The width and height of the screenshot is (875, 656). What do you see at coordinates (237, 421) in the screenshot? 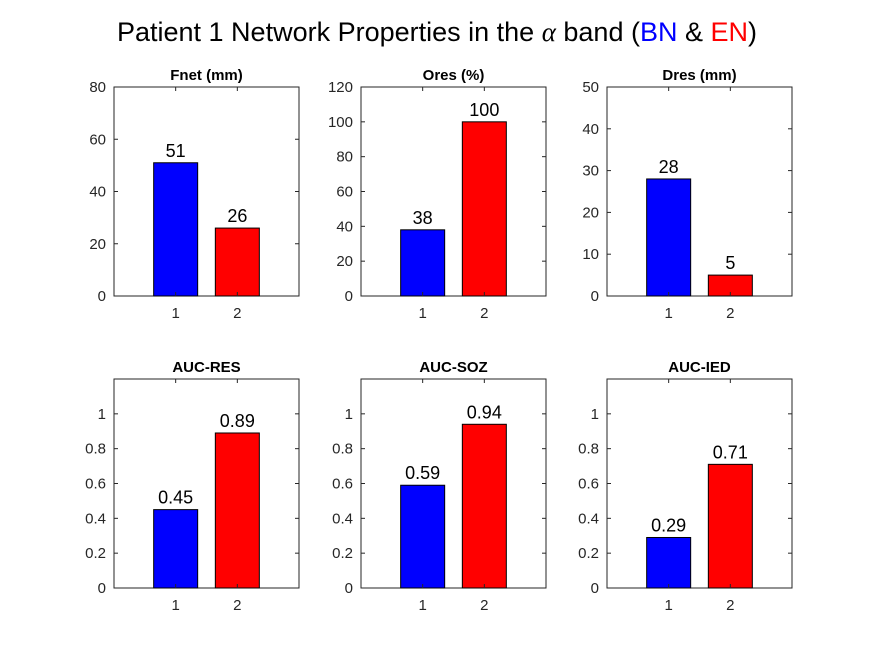
I see `data-label: 0.89` at bounding box center [237, 421].